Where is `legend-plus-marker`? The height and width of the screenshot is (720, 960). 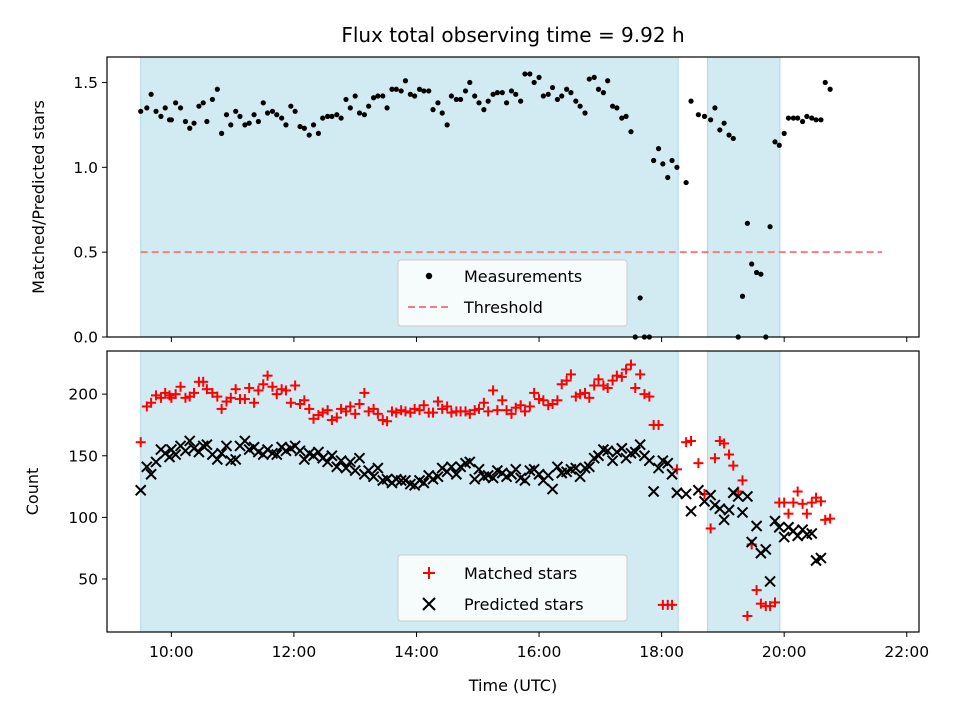 legend-plus-marker is located at coordinates (429, 573).